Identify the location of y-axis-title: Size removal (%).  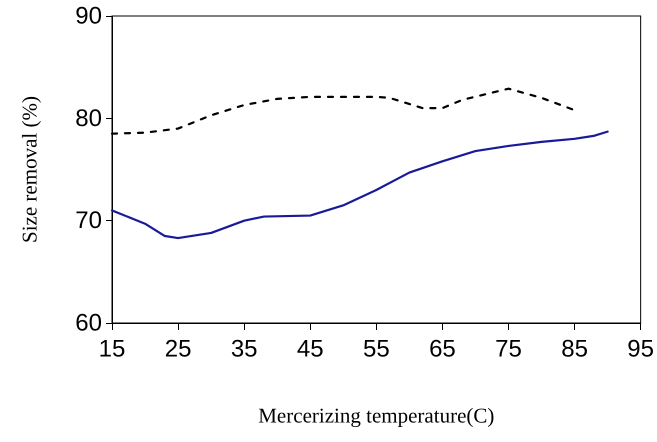
(30, 169).